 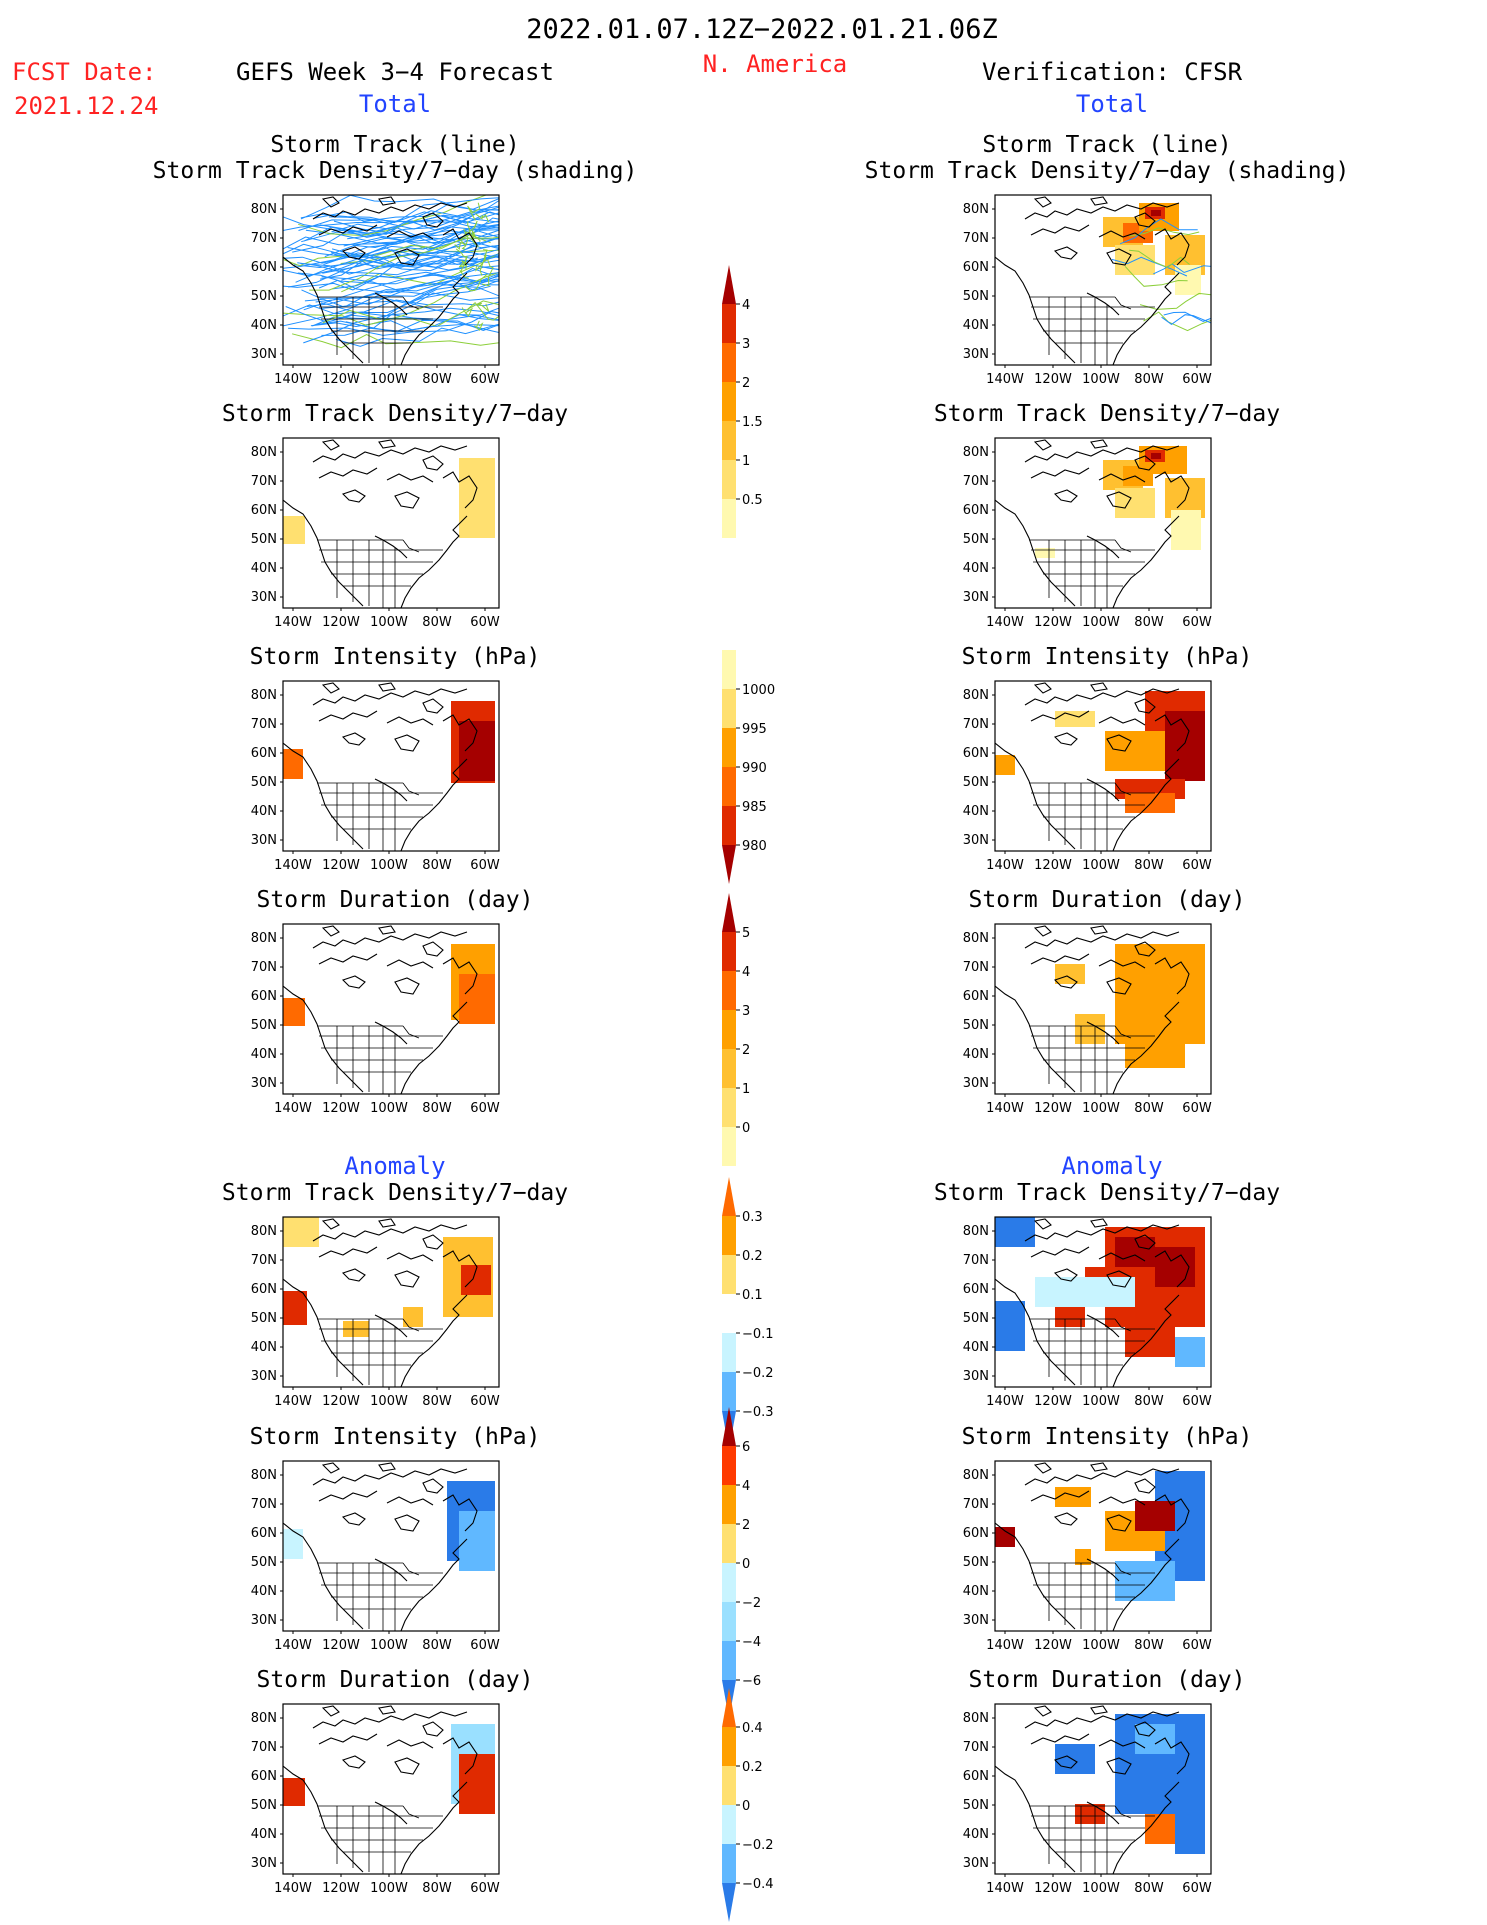 I want to click on map-panel-left-intensity-anom: 80N 70N 60N 50N 40N 30N 140W 120W 100W 80W 60W, so click(x=375, y=1556).